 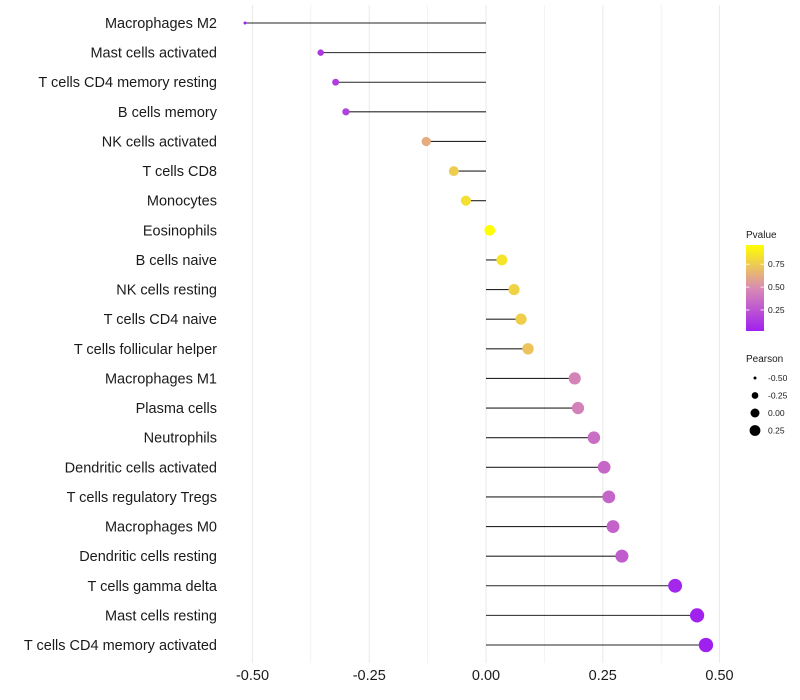 I want to click on y-tick-label: NK cells resting, so click(x=166, y=291).